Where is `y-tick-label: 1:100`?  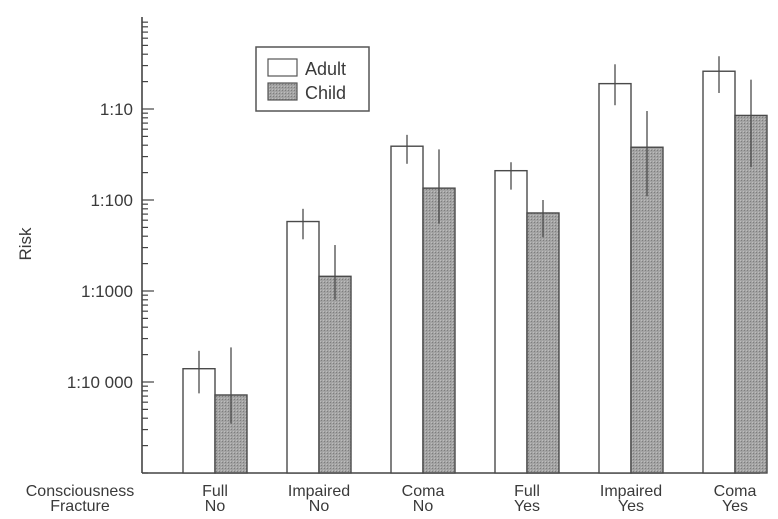 y-tick-label: 1:100 is located at coordinates (111, 200).